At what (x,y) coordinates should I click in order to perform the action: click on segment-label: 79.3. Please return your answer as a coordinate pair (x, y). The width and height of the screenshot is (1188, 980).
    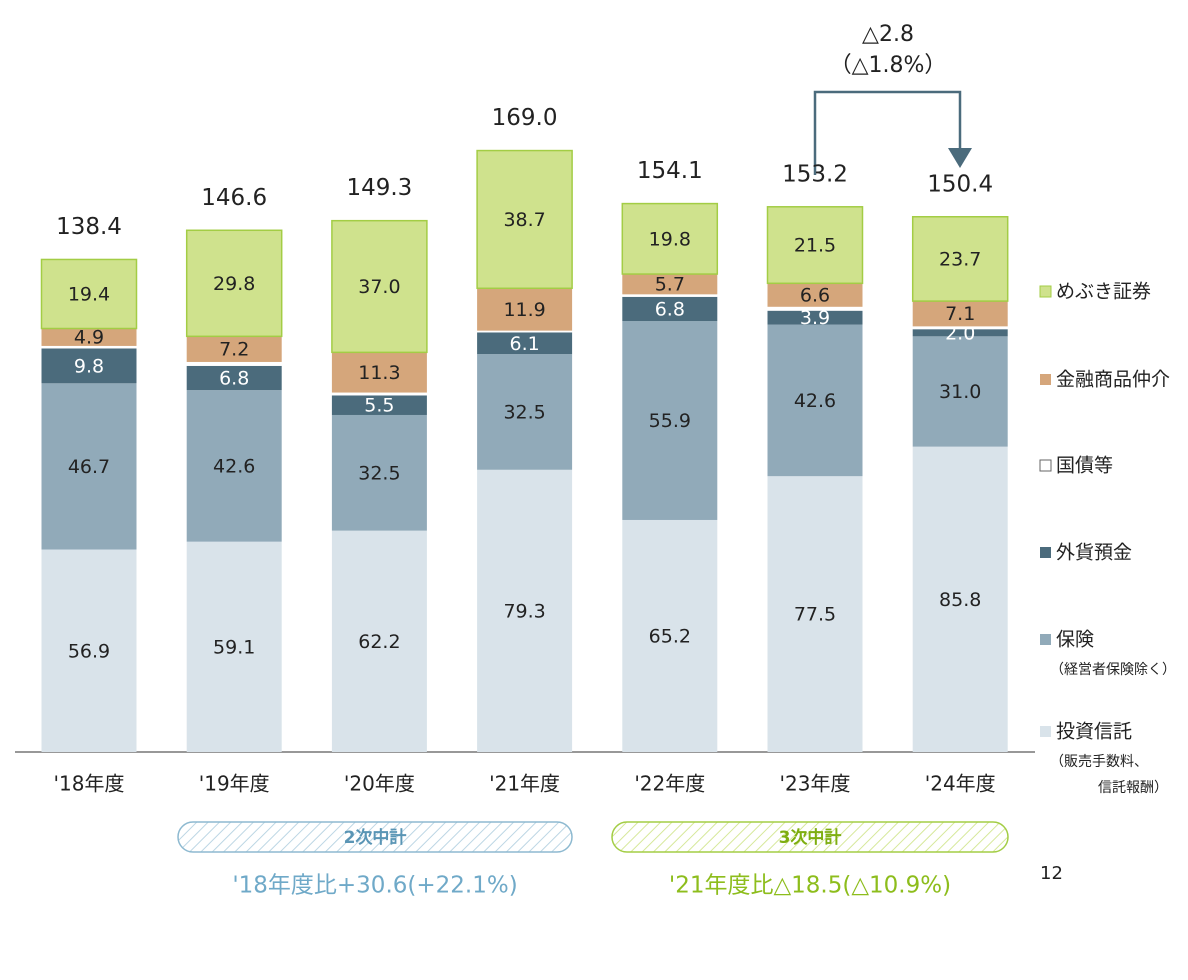
    Looking at the image, I should click on (524, 611).